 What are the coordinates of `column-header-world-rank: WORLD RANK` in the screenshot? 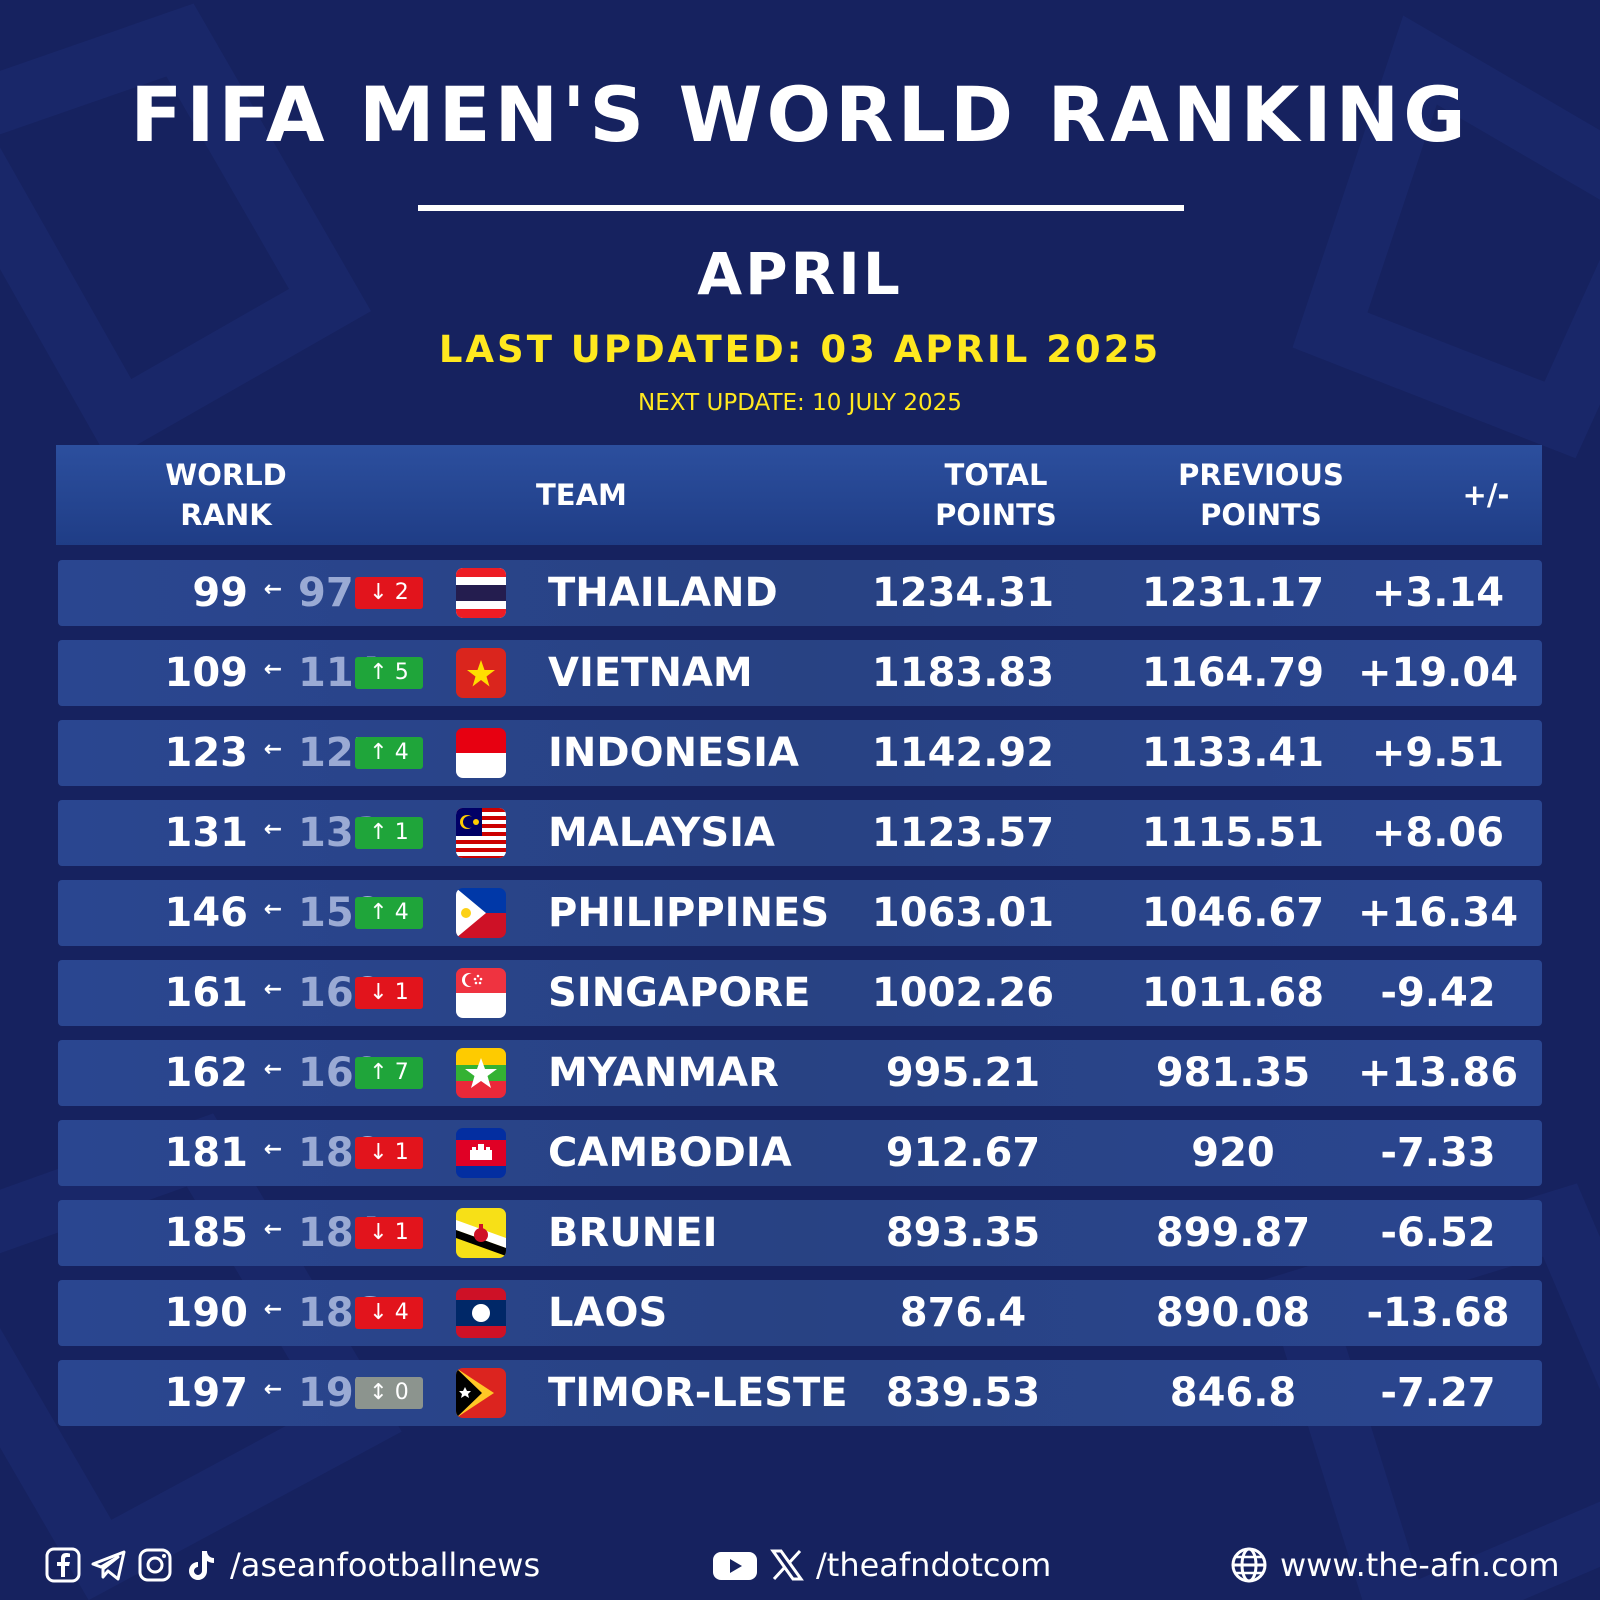 It's located at (226, 495).